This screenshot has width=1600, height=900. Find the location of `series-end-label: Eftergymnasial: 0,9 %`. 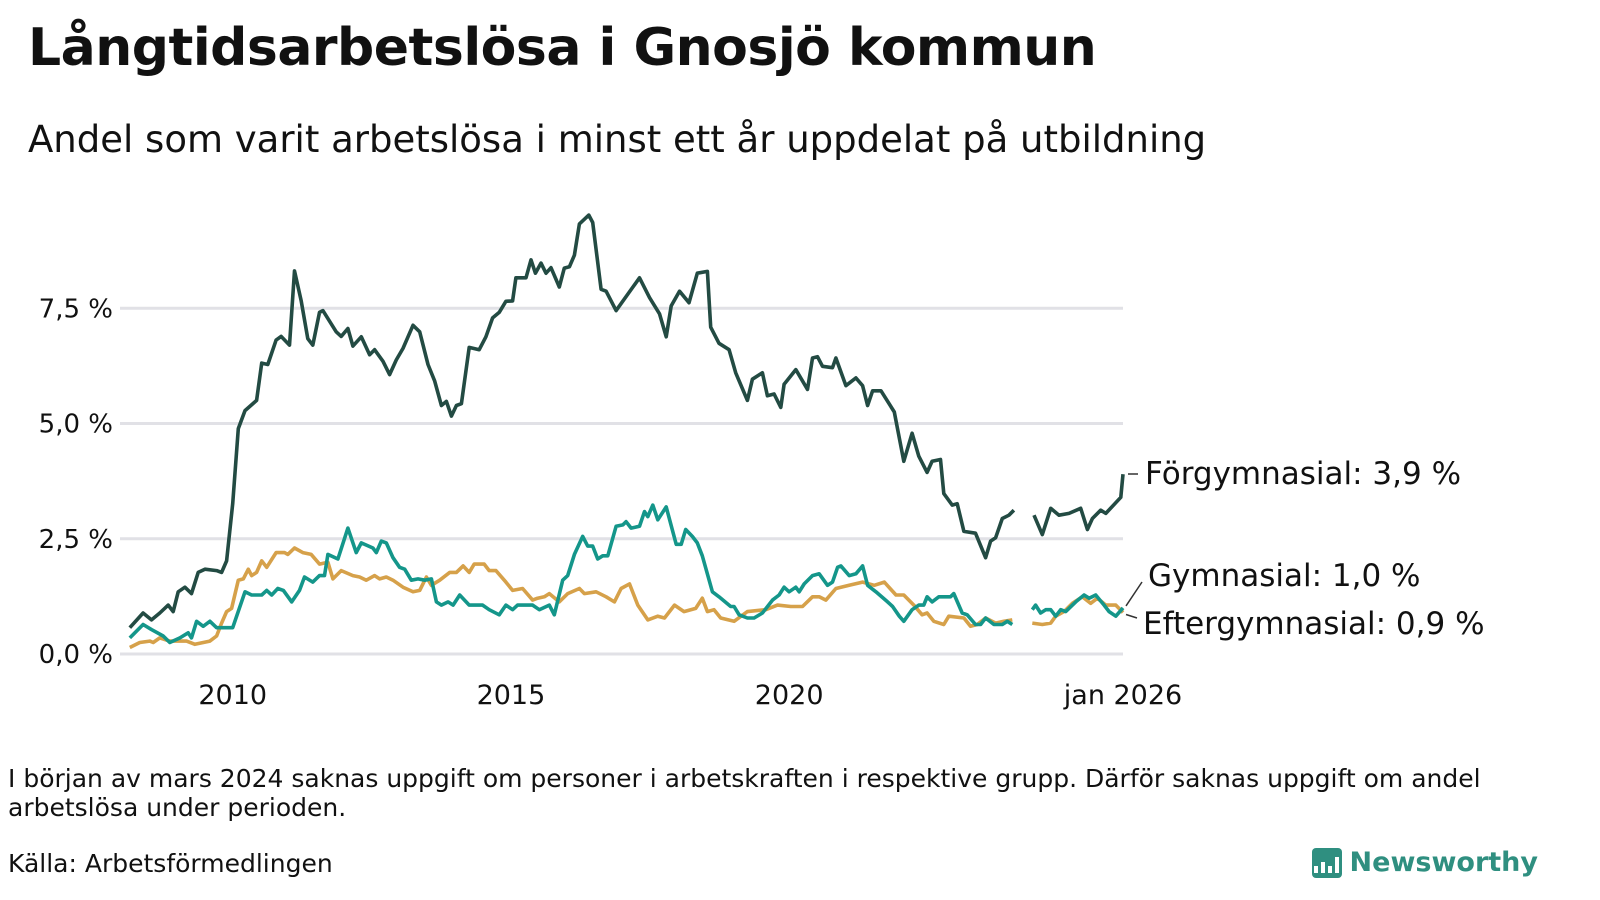

series-end-label: Eftergymnasial: 0,9 % is located at coordinates (1314, 624).